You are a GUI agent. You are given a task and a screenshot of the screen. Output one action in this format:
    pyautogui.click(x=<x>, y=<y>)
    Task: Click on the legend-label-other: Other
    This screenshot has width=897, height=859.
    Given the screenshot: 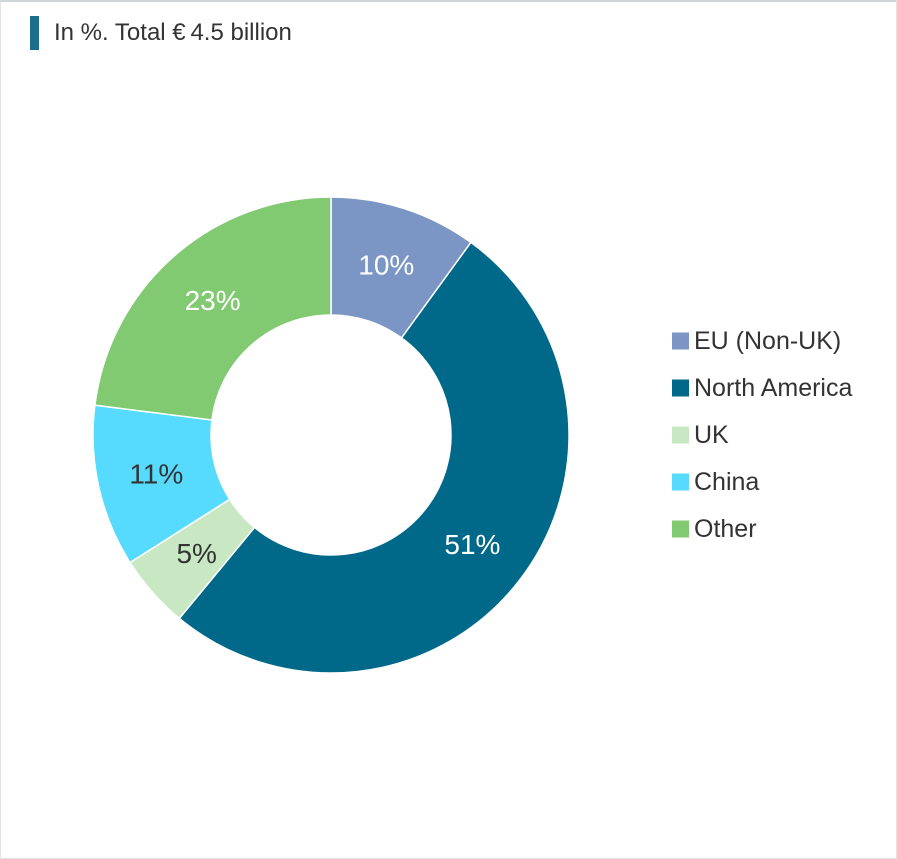 What is the action you would take?
    pyautogui.click(x=725, y=529)
    